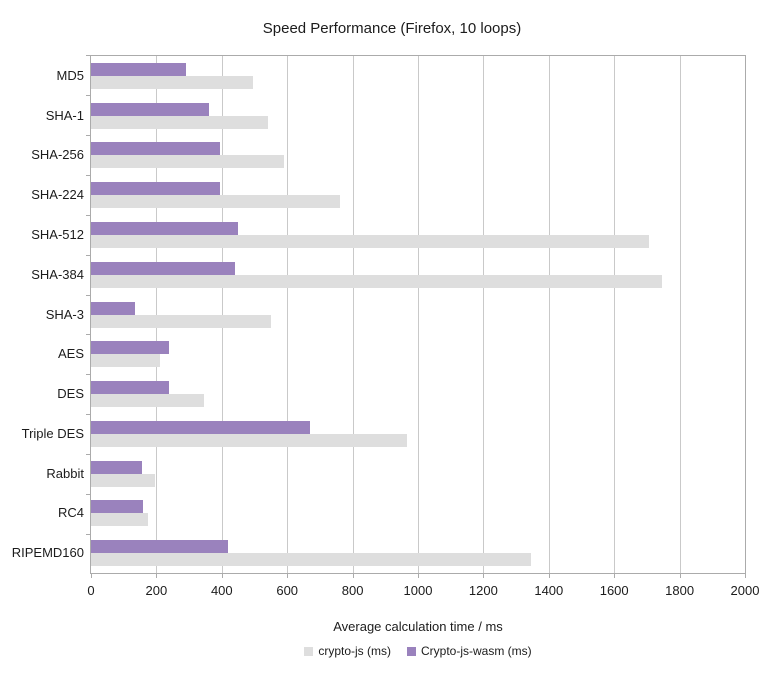  What do you see at coordinates (680, 590) in the screenshot?
I see `x-tick-label-1800: 1800` at bounding box center [680, 590].